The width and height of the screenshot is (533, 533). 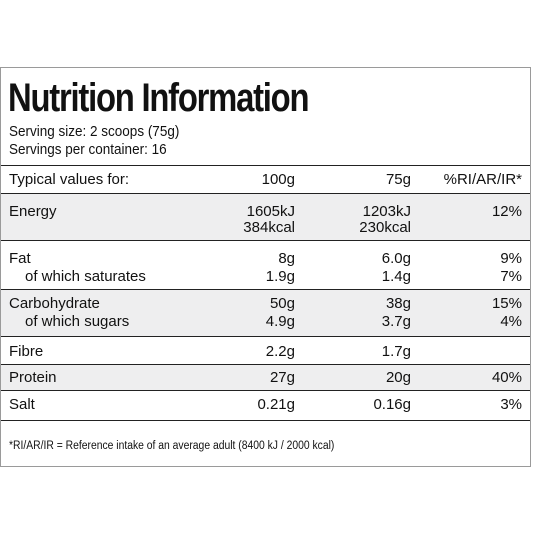 What do you see at coordinates (278, 179) in the screenshot?
I see `column-100g-header: 100g` at bounding box center [278, 179].